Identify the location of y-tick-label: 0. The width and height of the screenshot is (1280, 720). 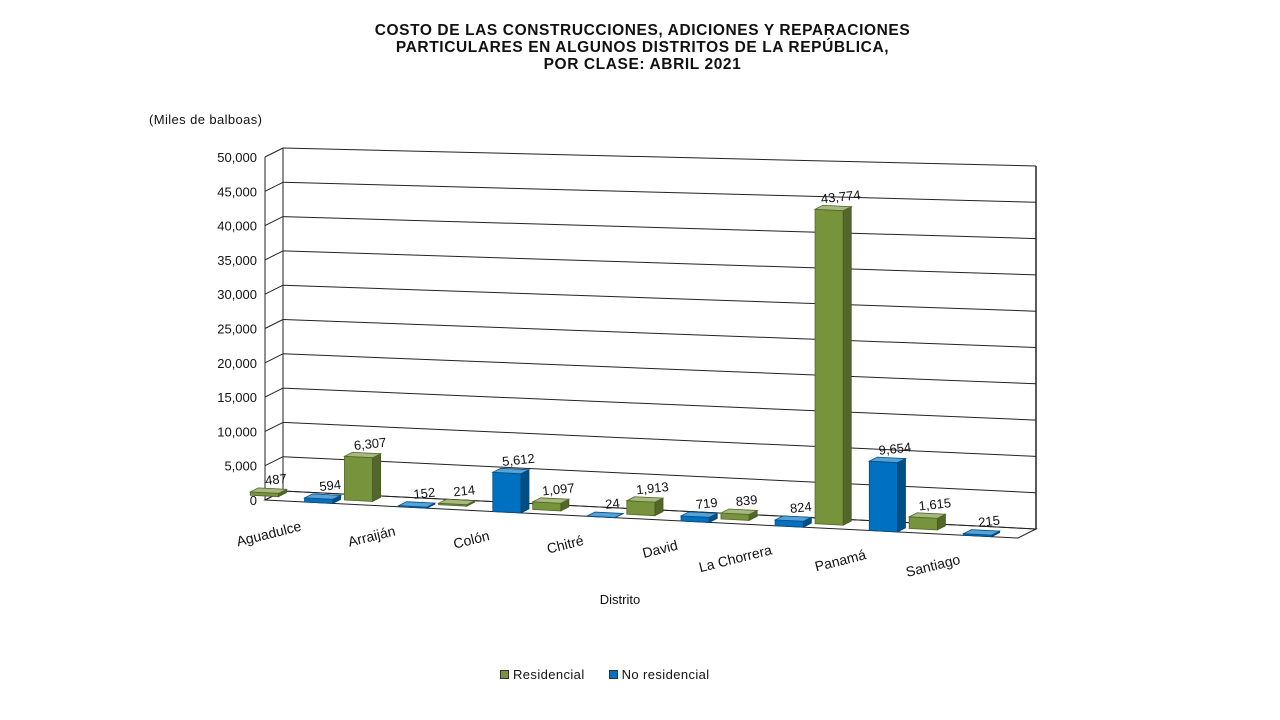
(253, 500).